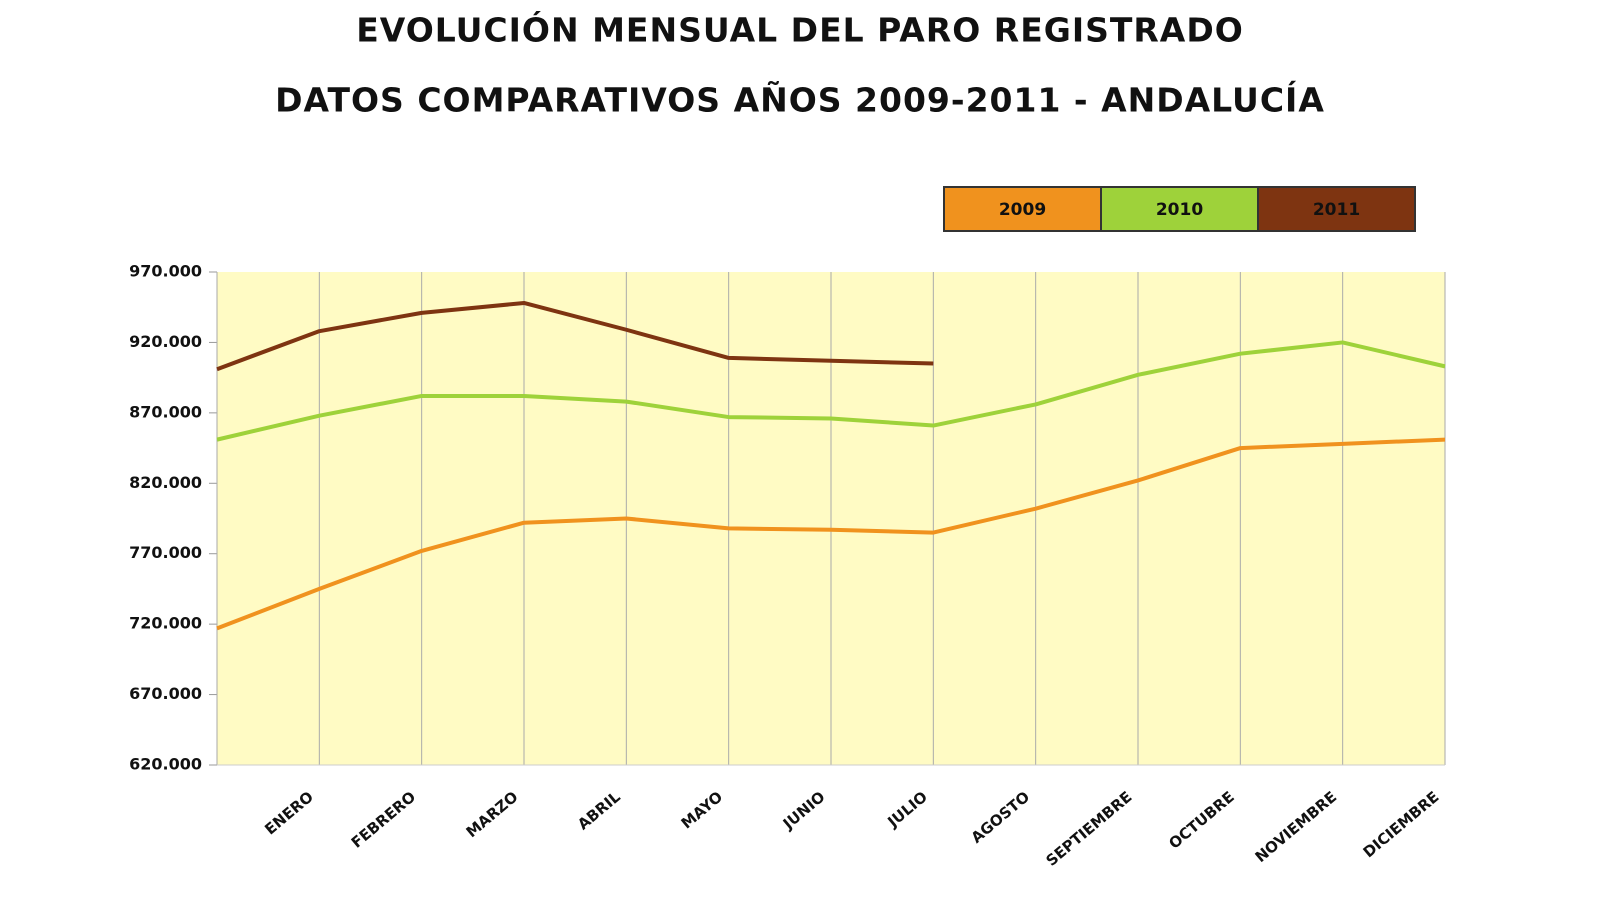  Describe the element at coordinates (1088, 829) in the screenshot. I see `x-tick-label: SEPTIEMBRE` at that location.